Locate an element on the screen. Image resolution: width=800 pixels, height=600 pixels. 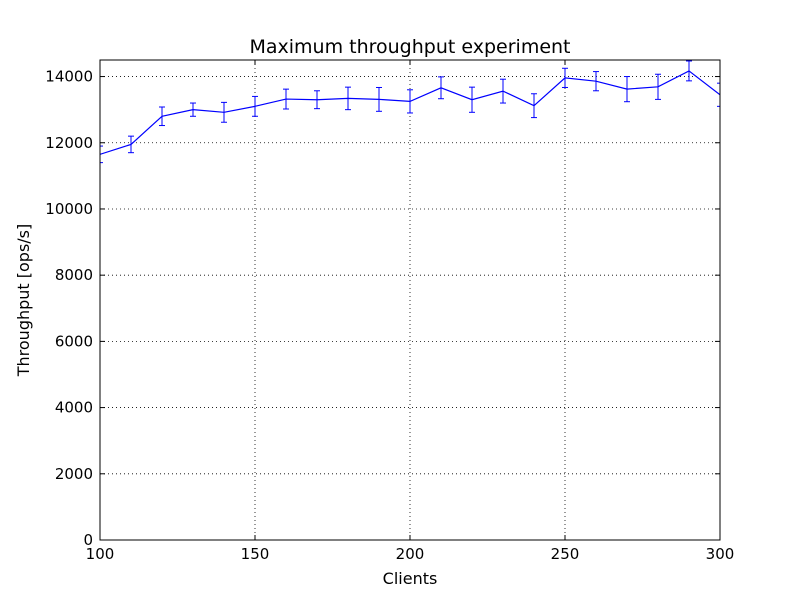
x-tick-label: 200 is located at coordinates (410, 554).